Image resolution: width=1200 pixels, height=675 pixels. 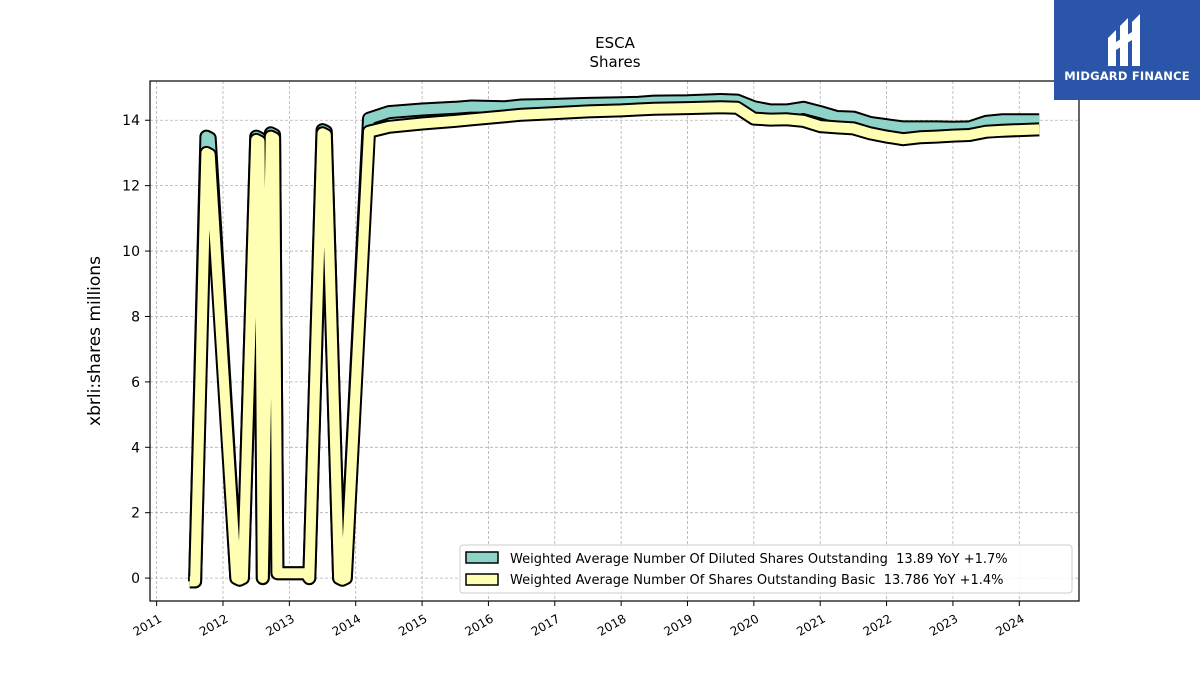 I want to click on x-tick-label: 2015, so click(x=412, y=624).